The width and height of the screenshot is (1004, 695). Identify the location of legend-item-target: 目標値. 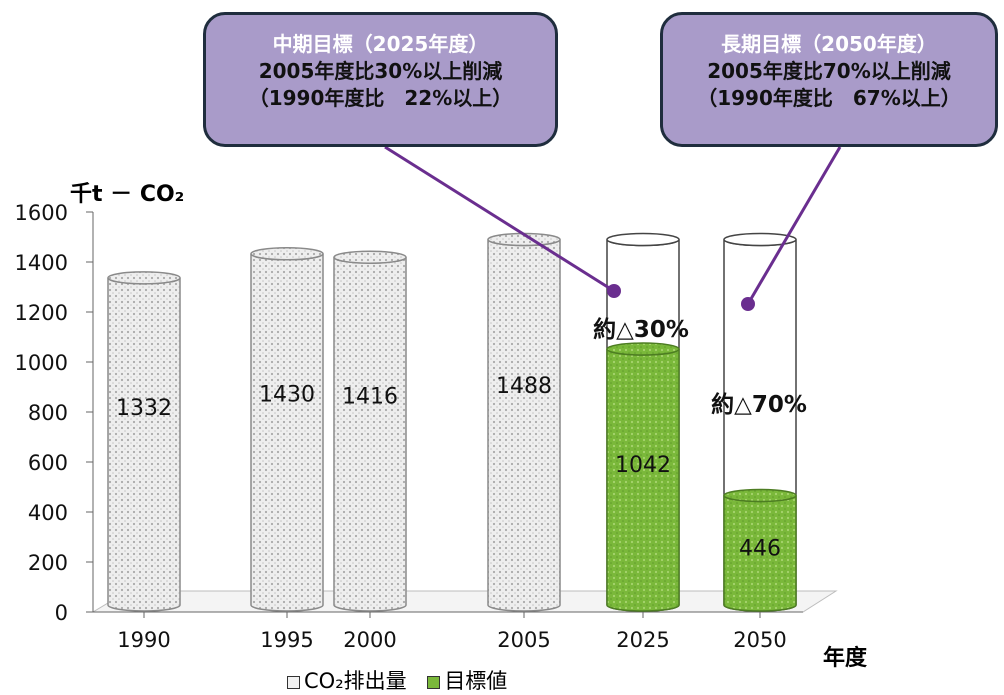
(467, 681).